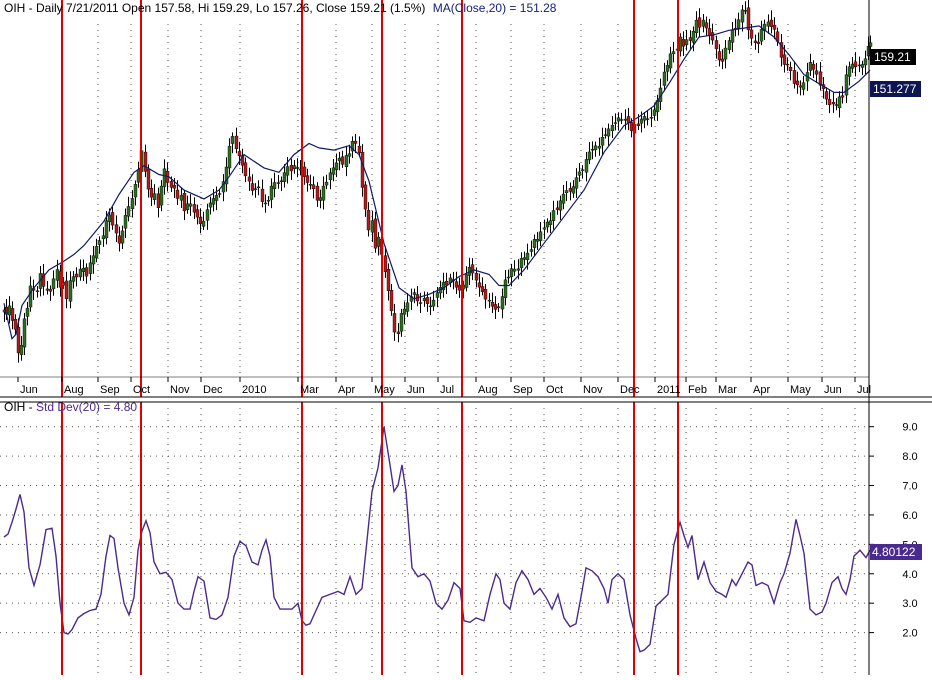 Image resolution: width=932 pixels, height=680 pixels. I want to click on x-tick-label: 2010, so click(254, 390).